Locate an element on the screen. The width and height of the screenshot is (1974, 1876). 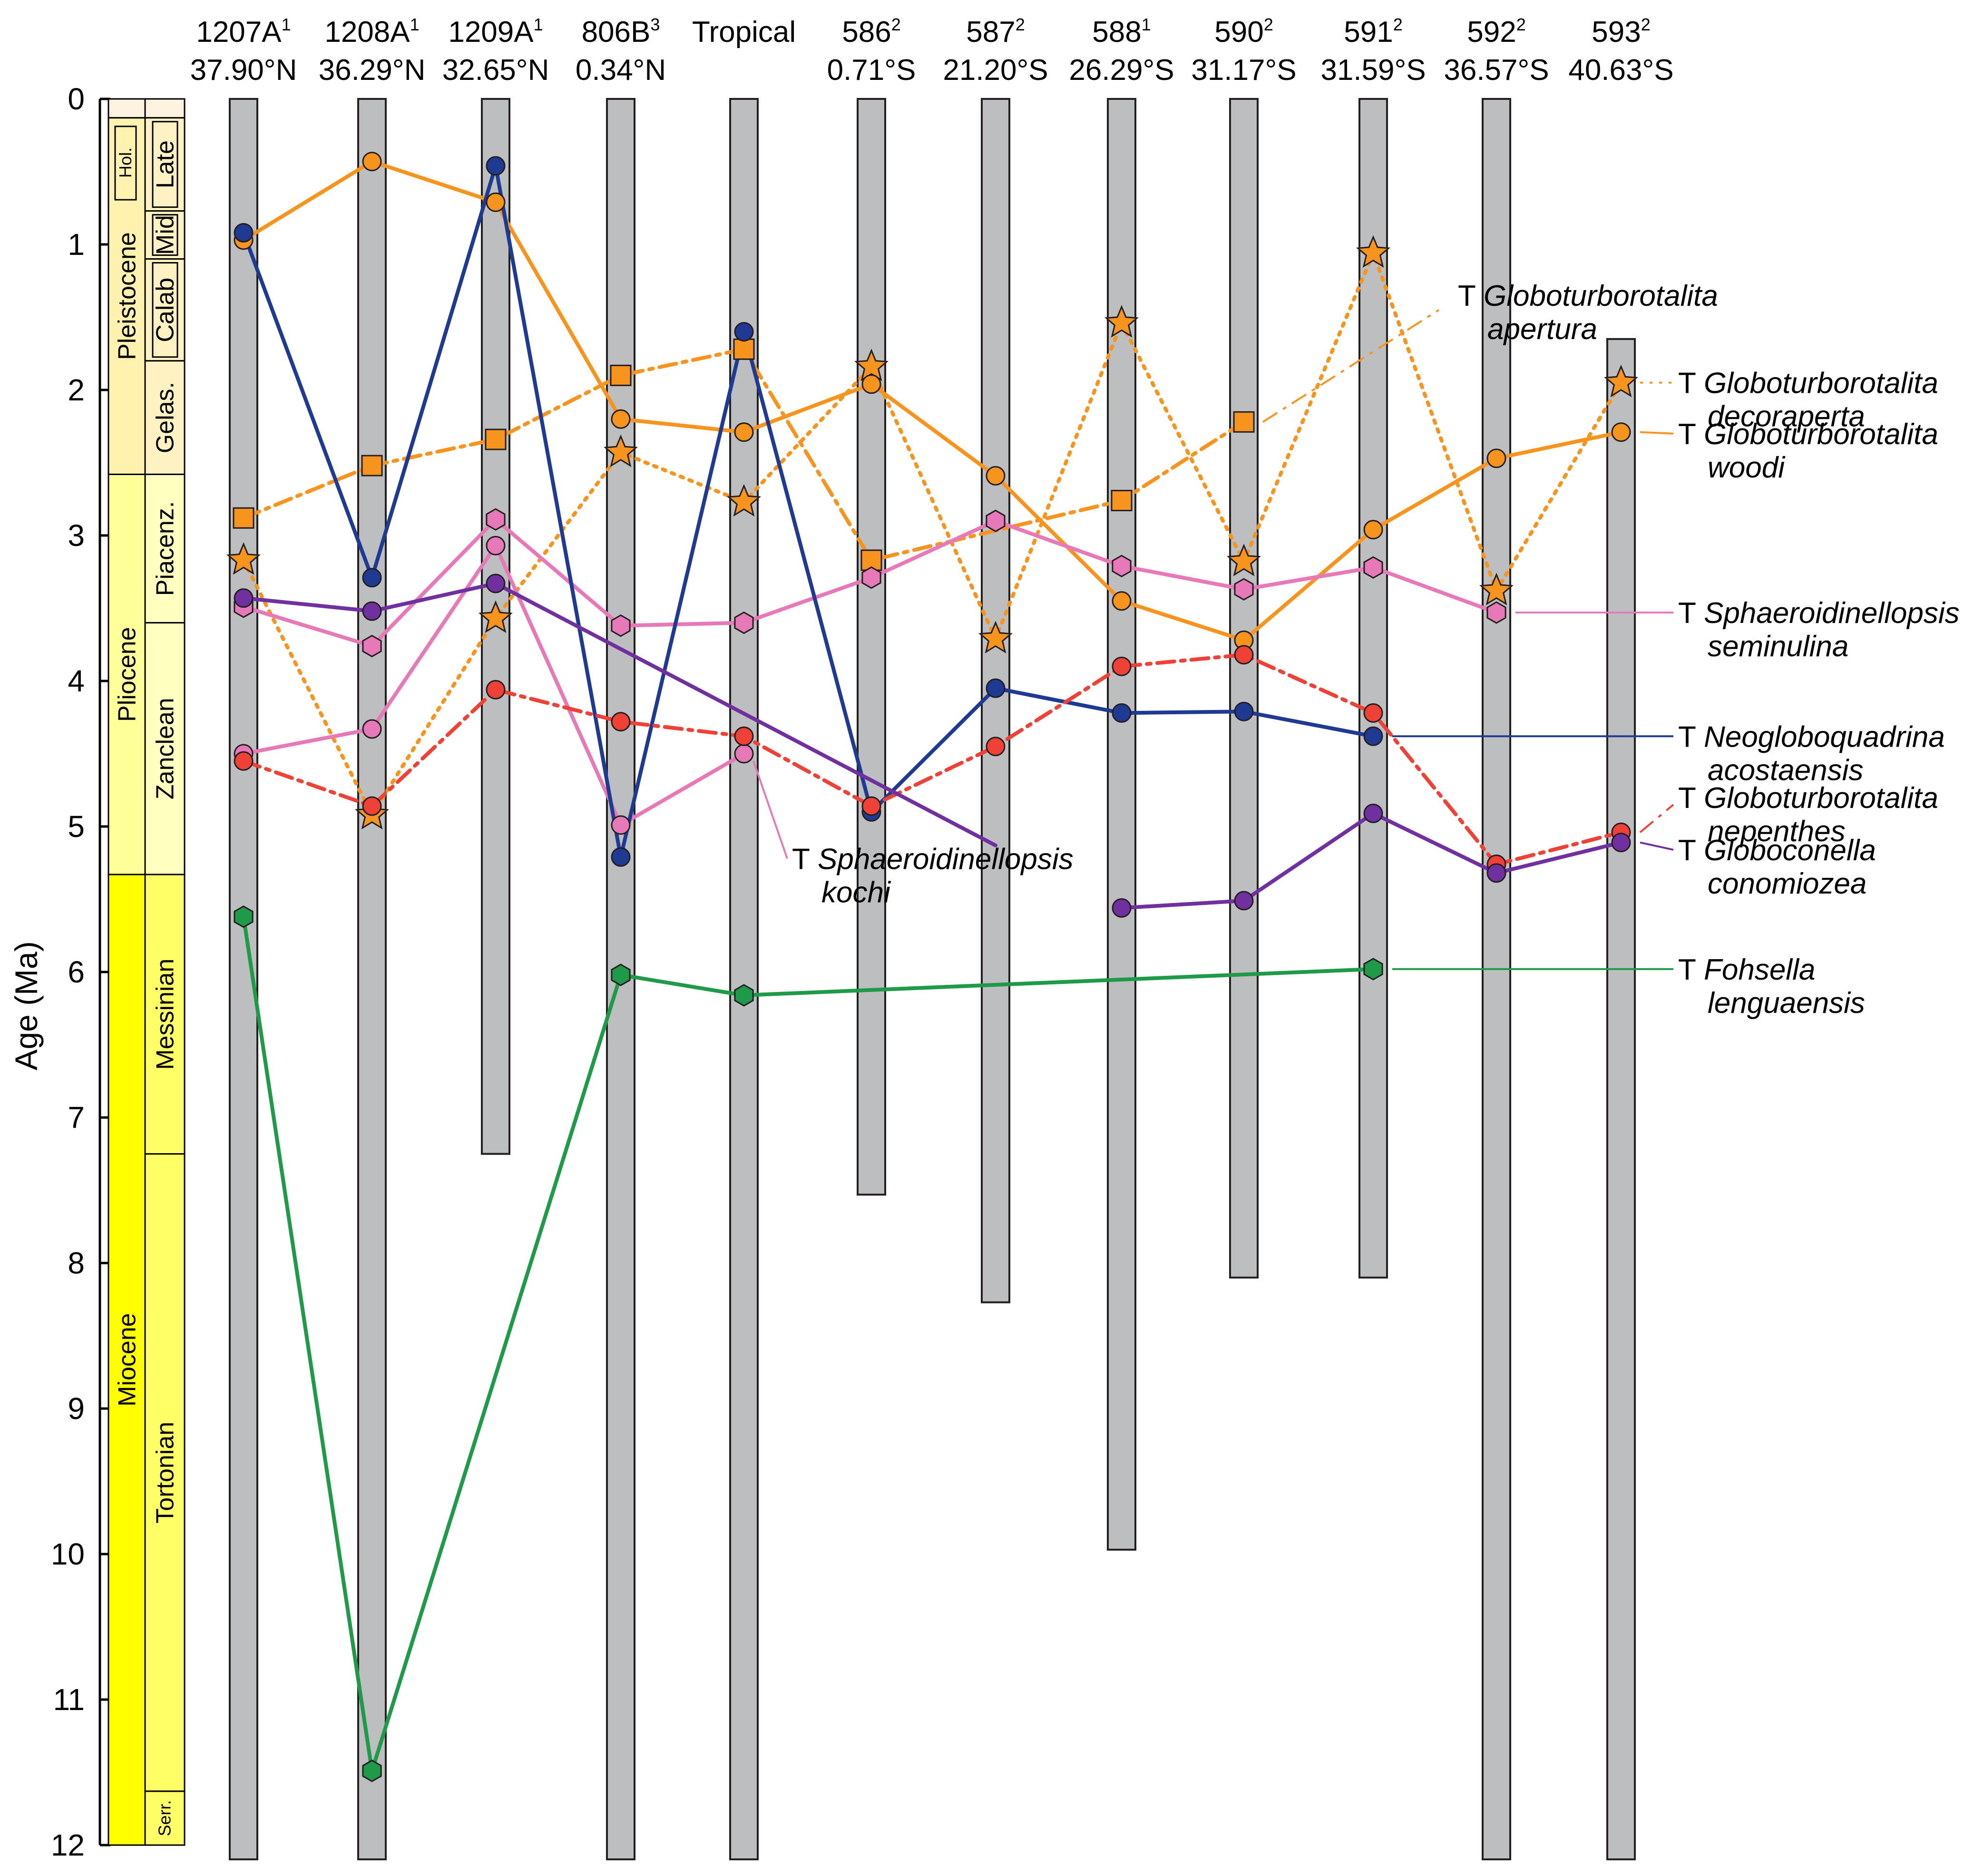
y-axis-label: Age (Ma) is located at coordinates (26, 1006).